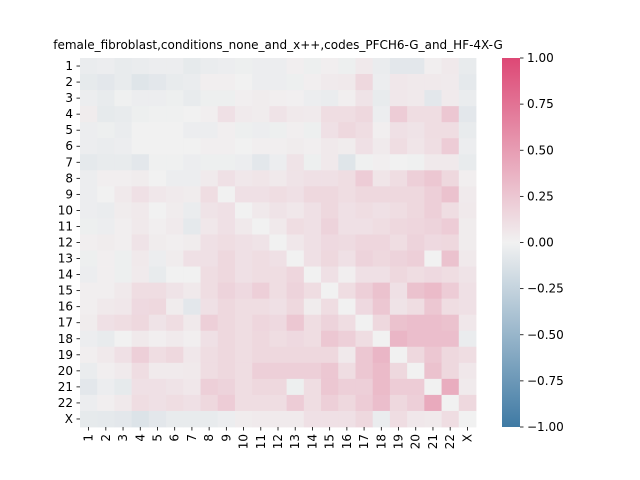 Image resolution: width=640 pixels, height=480 pixels. Describe the element at coordinates (65, 226) in the screenshot. I see `y-tick-label: 11` at that location.